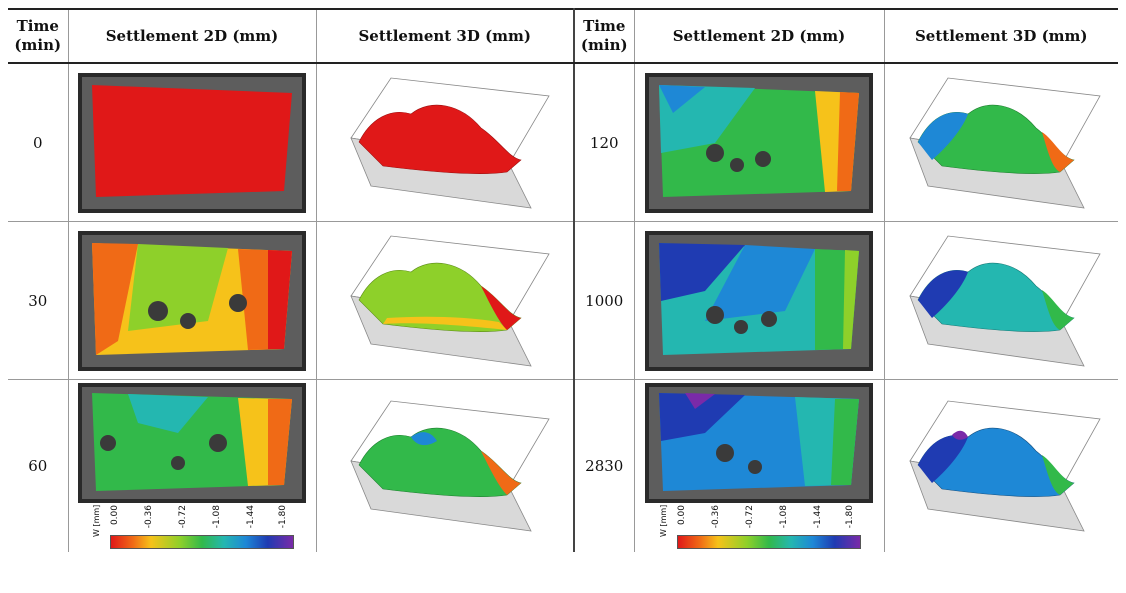  Describe the element at coordinates (604, 142) in the screenshot. I see `time-cell-right: 120` at that location.